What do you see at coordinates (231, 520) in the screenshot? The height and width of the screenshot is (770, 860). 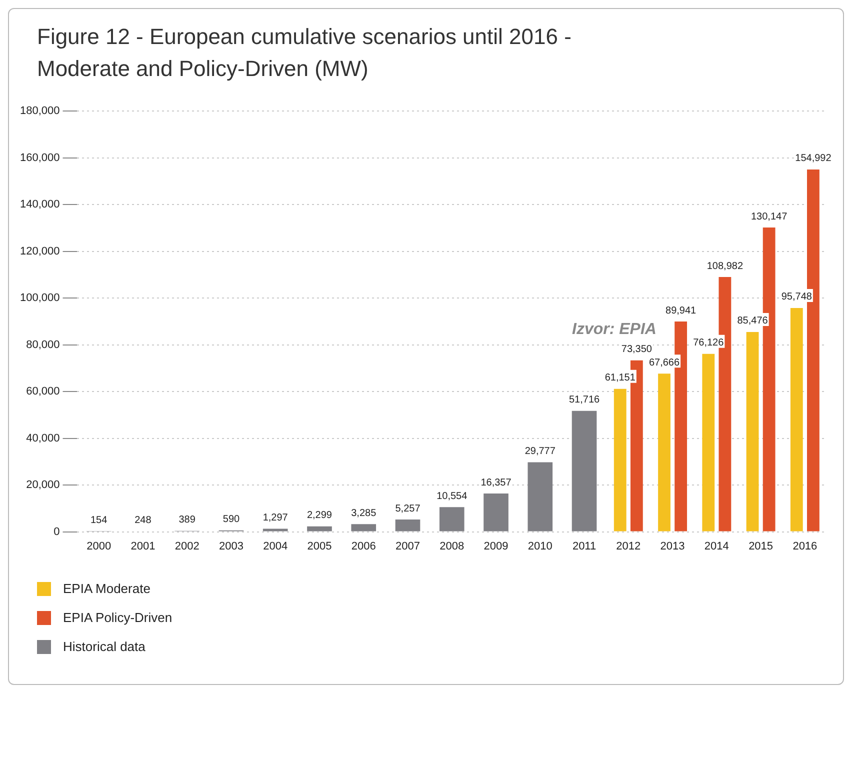 I see `data-label: 590` at bounding box center [231, 520].